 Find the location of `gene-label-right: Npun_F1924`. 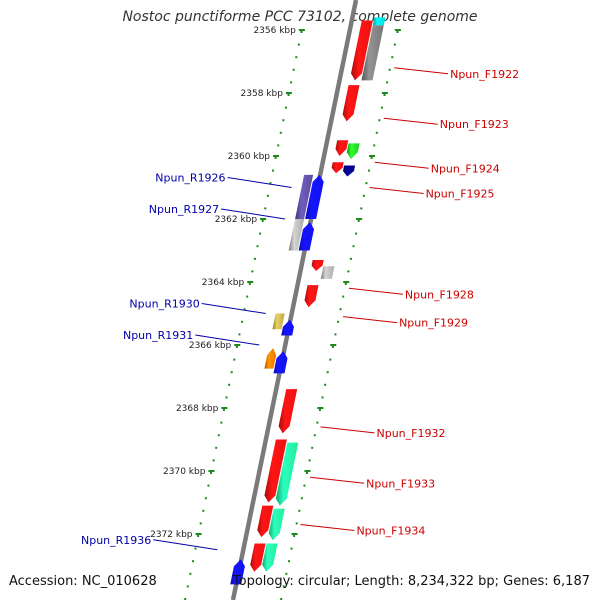

gene-label-right: Npun_F1924 is located at coordinates (465, 168).